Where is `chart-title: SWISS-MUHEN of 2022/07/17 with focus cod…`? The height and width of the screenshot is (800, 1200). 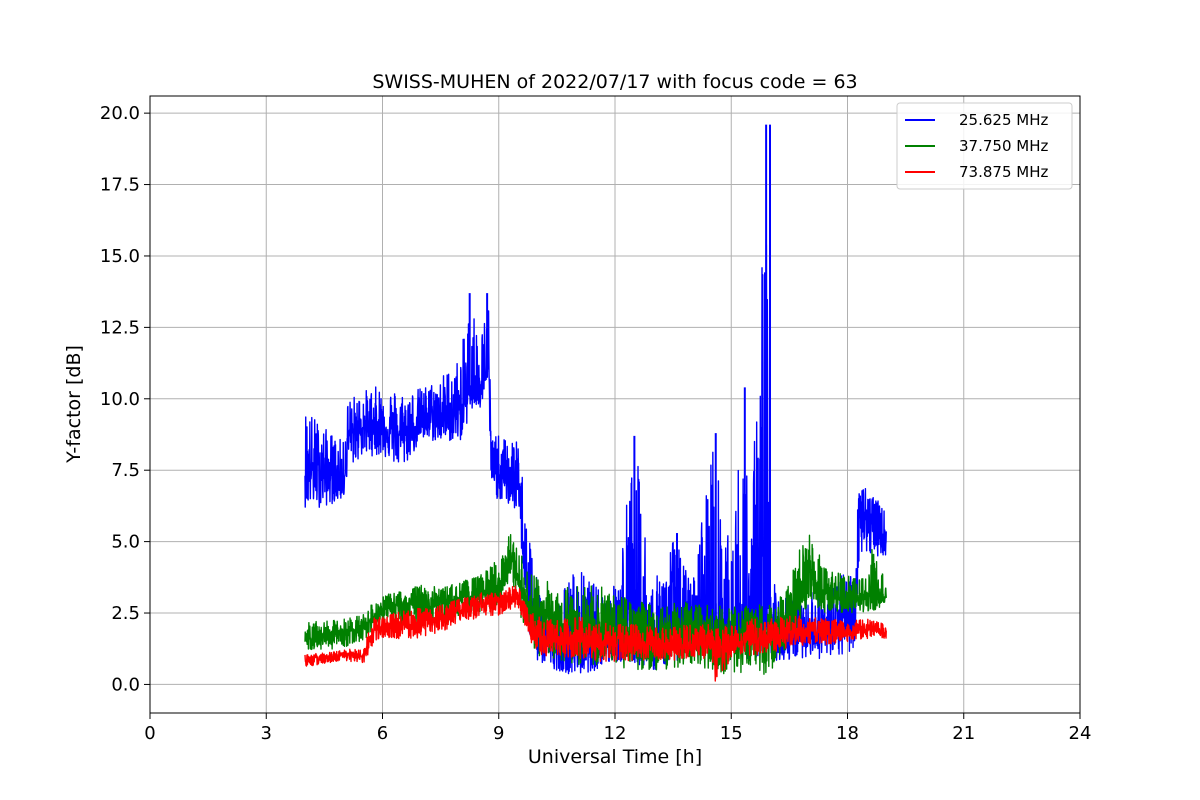
chart-title: SWISS-MUHEN of 2022/07/17 with focus cod… is located at coordinates (614, 82).